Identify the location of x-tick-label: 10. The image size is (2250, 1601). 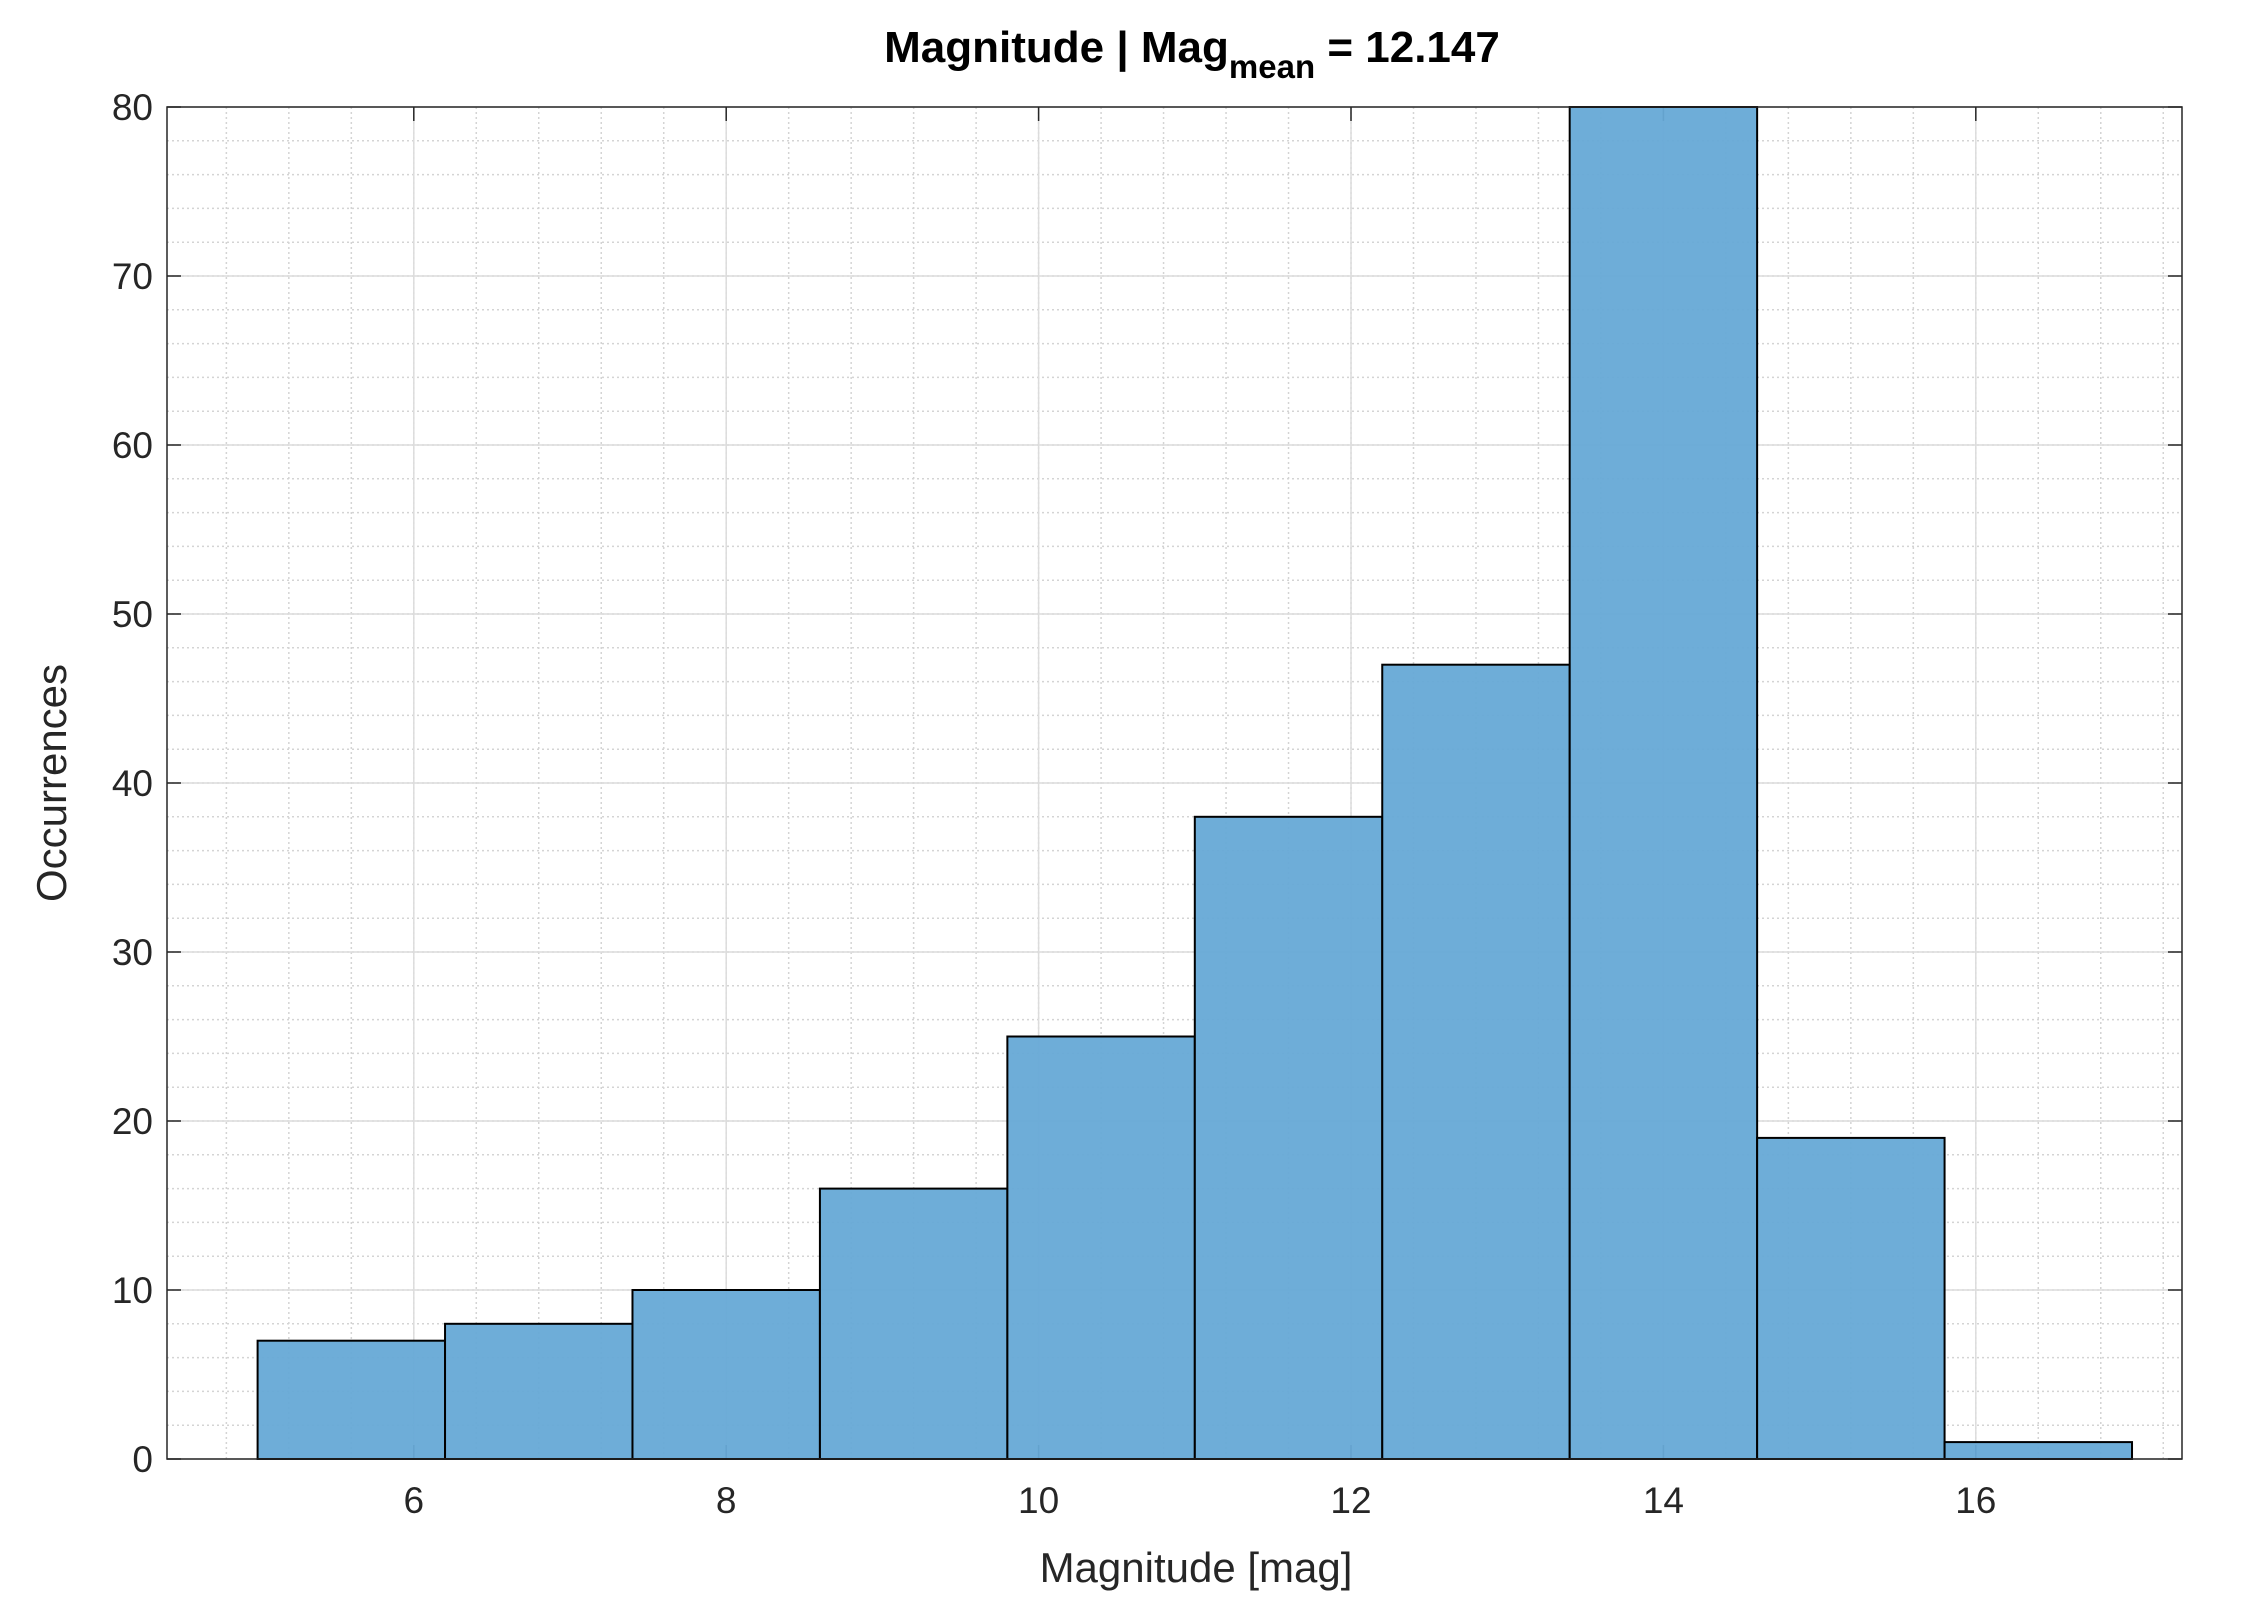
(1038, 1500).